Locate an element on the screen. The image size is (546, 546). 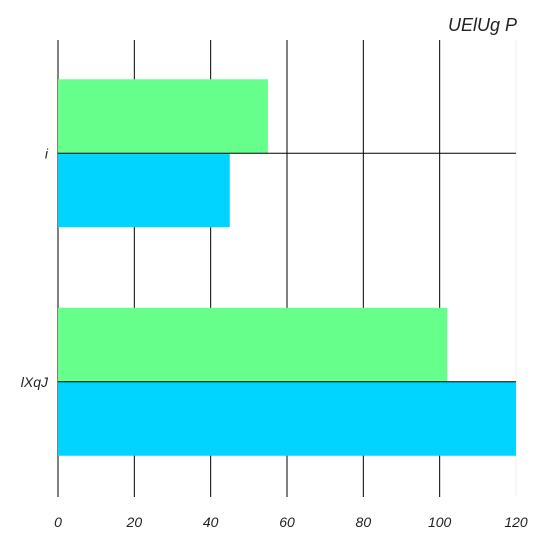
x-tick-label: 20 is located at coordinates (134, 522).